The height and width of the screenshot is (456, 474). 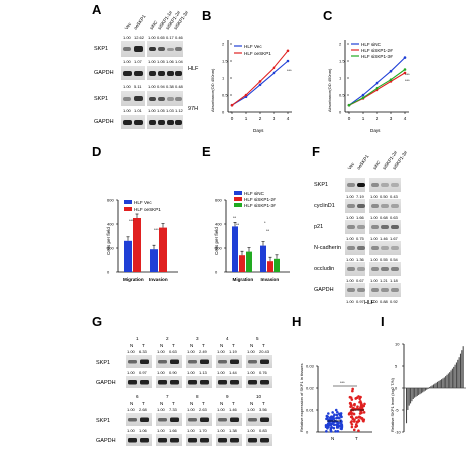 I want to click on a-r2-v4: 1.05, so click(x=161, y=61).